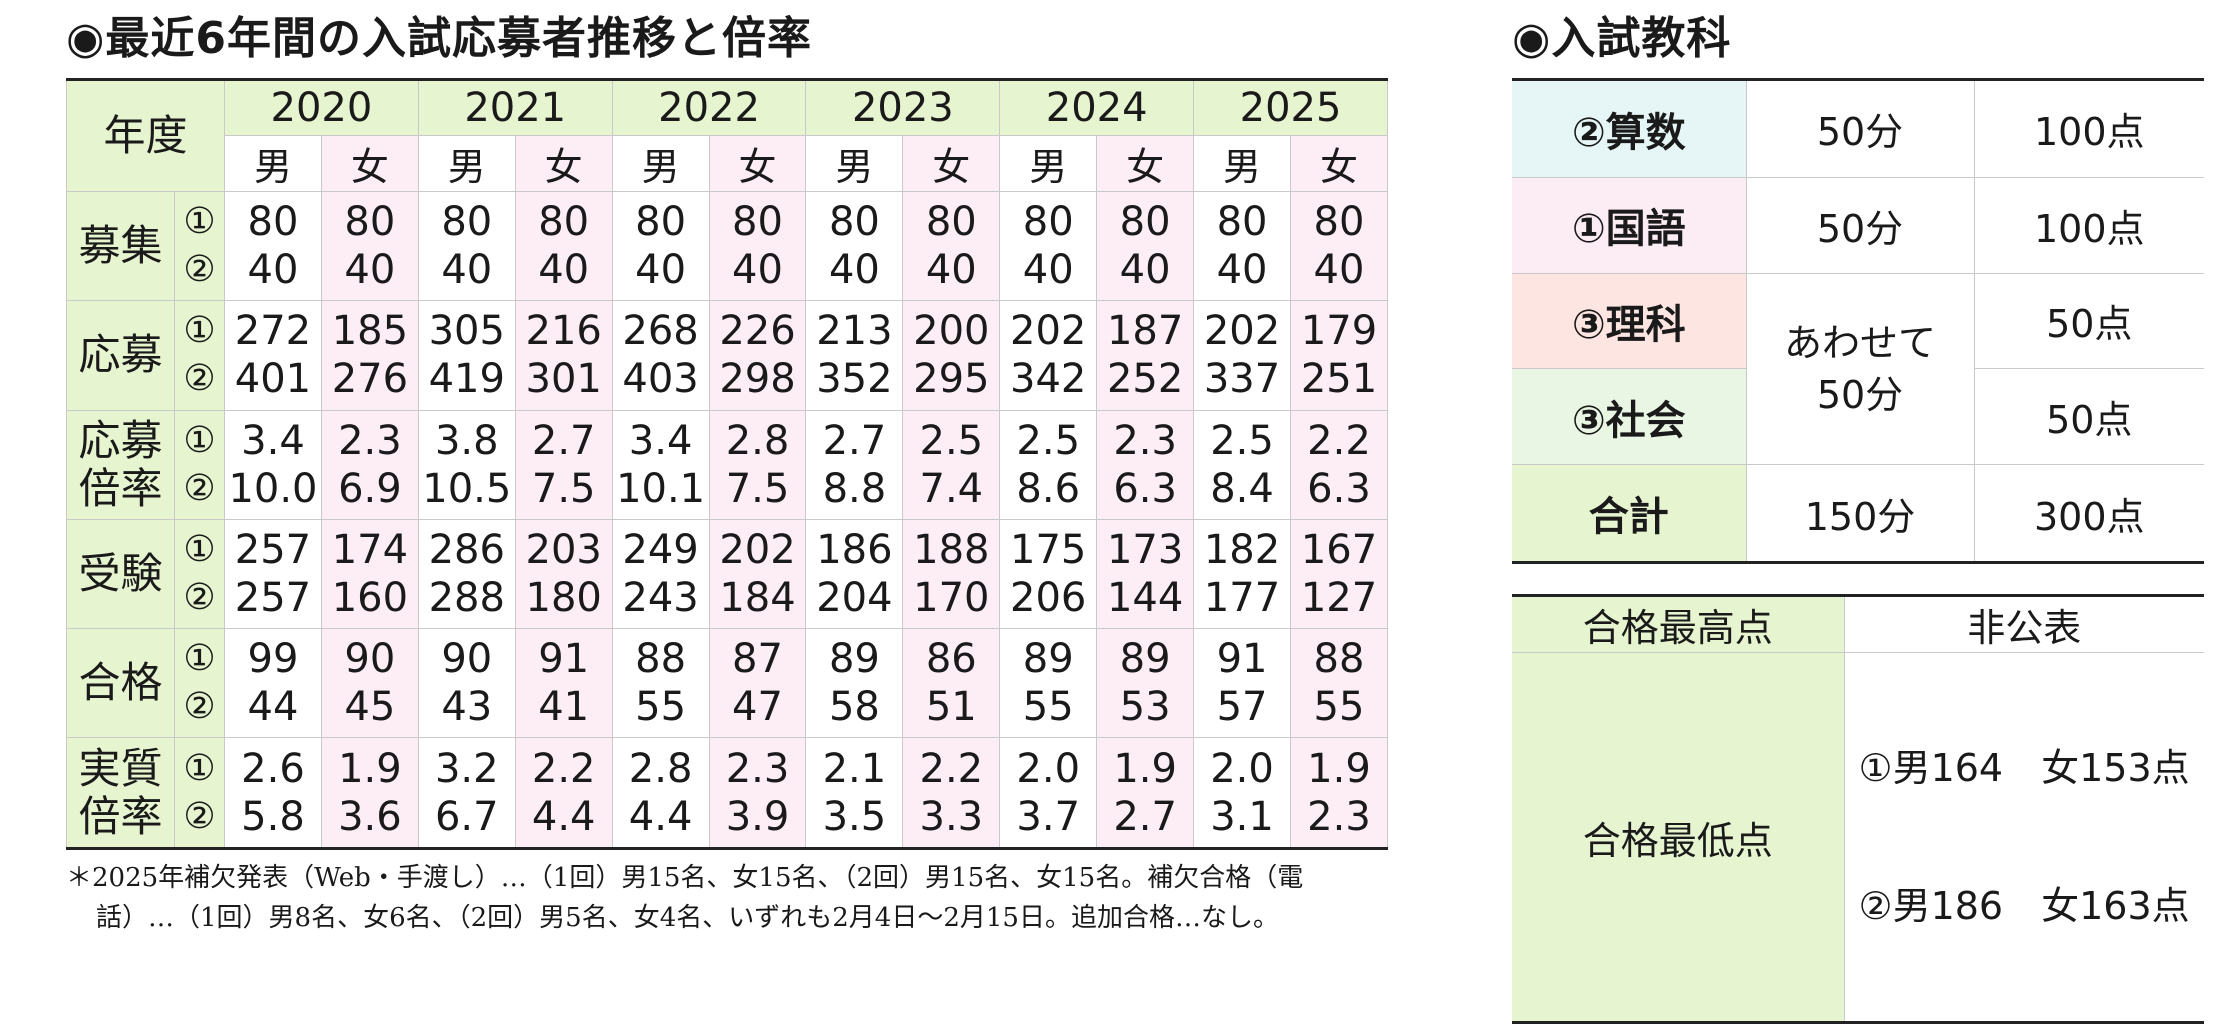 The width and height of the screenshot is (2220, 1030). I want to click on round2-value: 2.3, so click(1339, 816).